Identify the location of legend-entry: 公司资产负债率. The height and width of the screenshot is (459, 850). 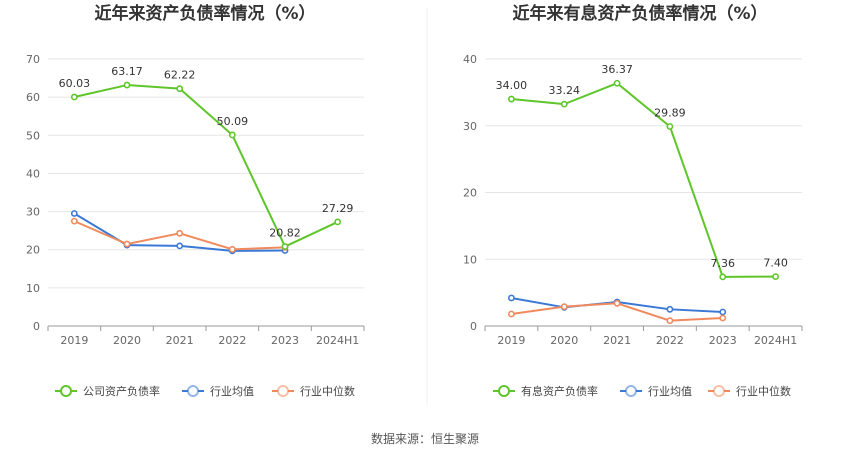
(121, 391).